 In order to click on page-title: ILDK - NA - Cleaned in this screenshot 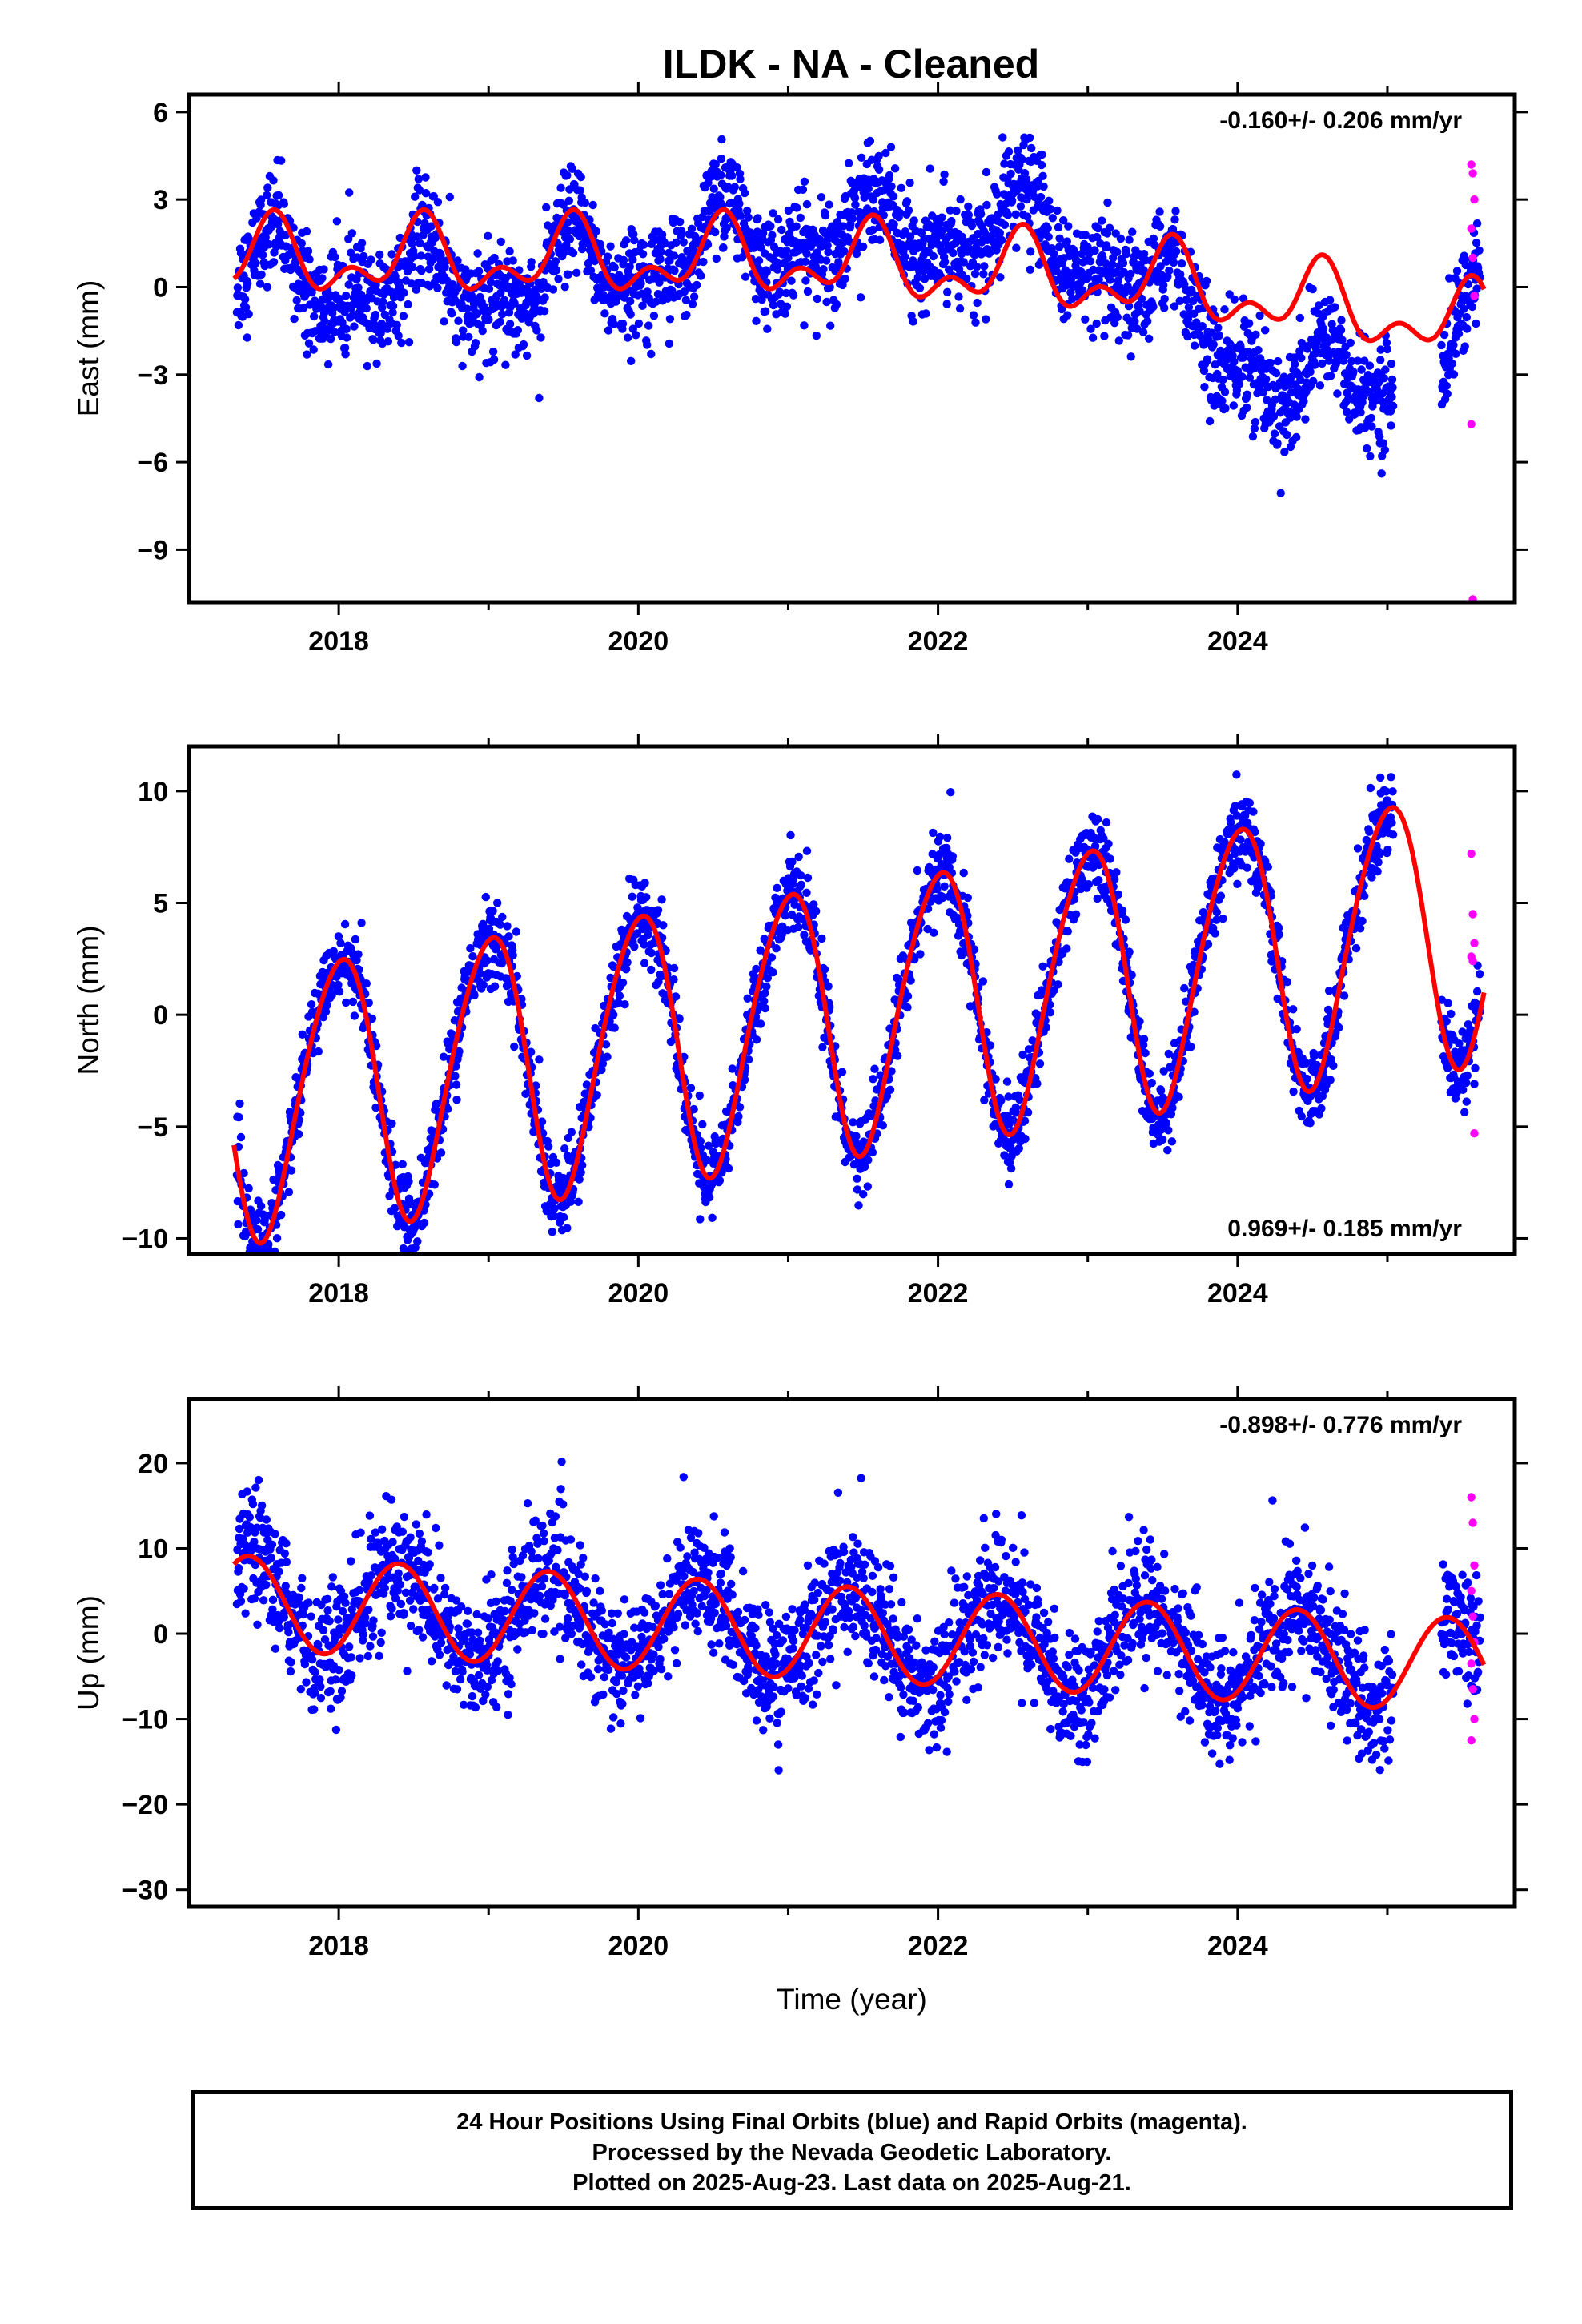, I will do `click(851, 64)`.